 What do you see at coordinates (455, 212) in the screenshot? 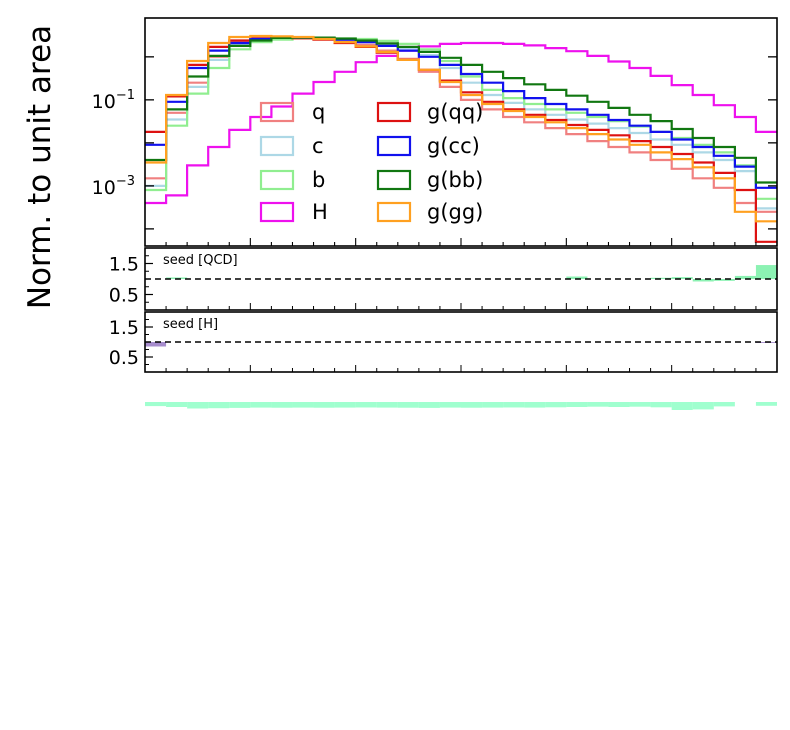
I see `legend-label: g(gg)` at bounding box center [455, 212].